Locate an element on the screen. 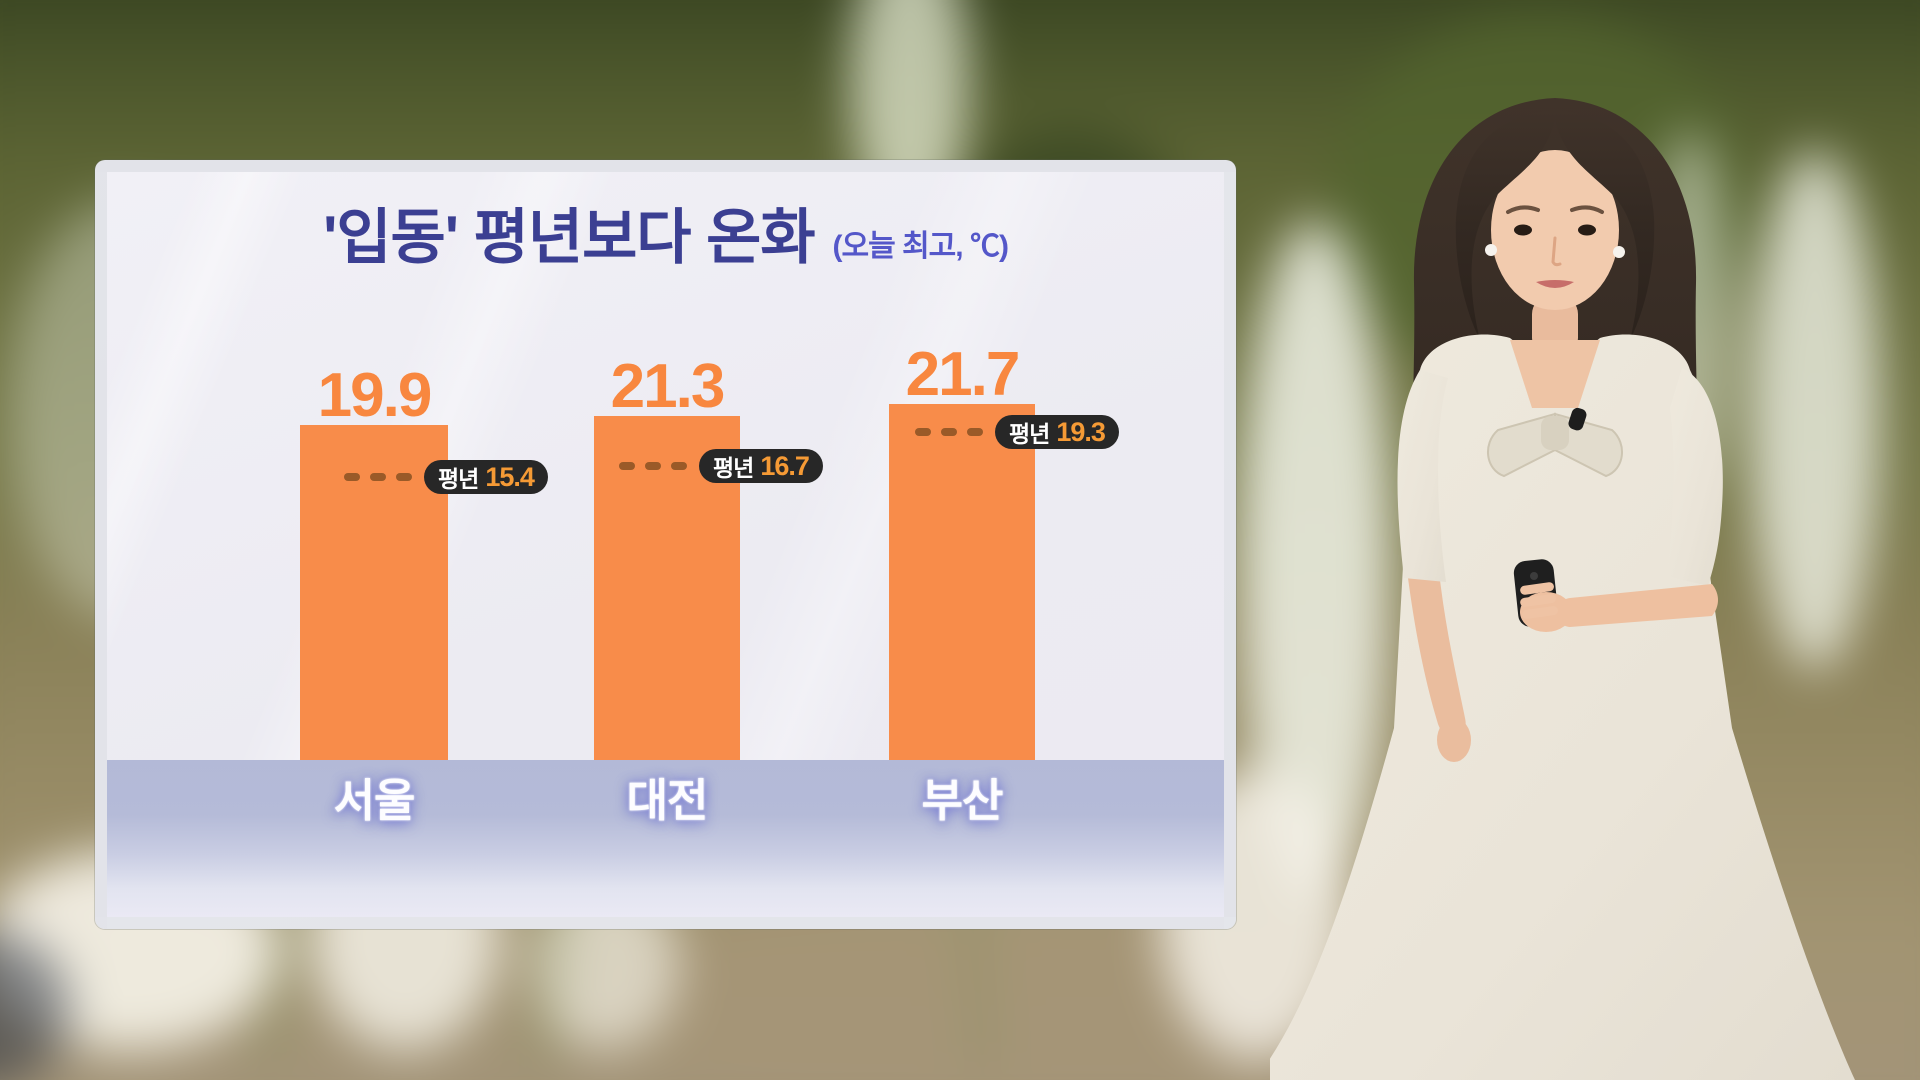 The width and height of the screenshot is (1920, 1080). hand is located at coordinates (1454, 740).